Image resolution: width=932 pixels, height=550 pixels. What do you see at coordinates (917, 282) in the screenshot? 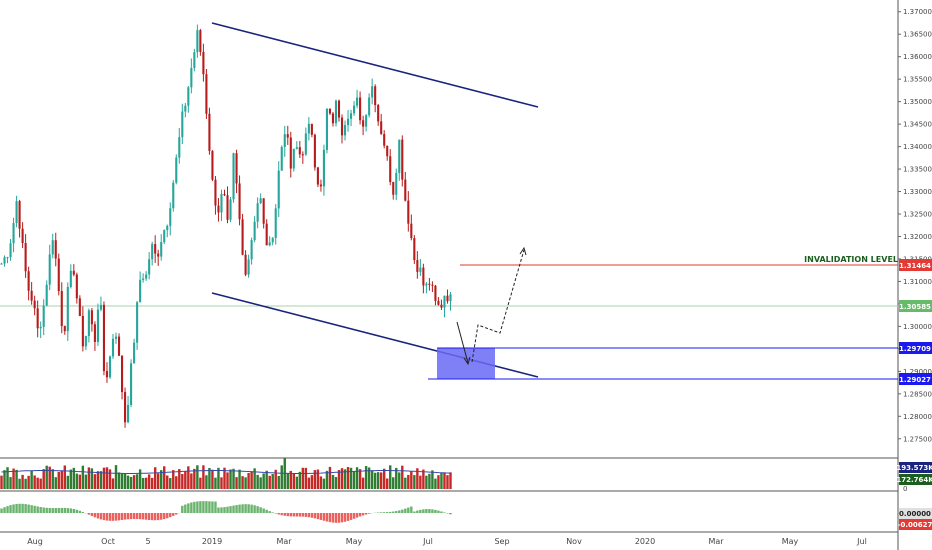
I see `price-tick-label: 1.31000` at bounding box center [917, 282].